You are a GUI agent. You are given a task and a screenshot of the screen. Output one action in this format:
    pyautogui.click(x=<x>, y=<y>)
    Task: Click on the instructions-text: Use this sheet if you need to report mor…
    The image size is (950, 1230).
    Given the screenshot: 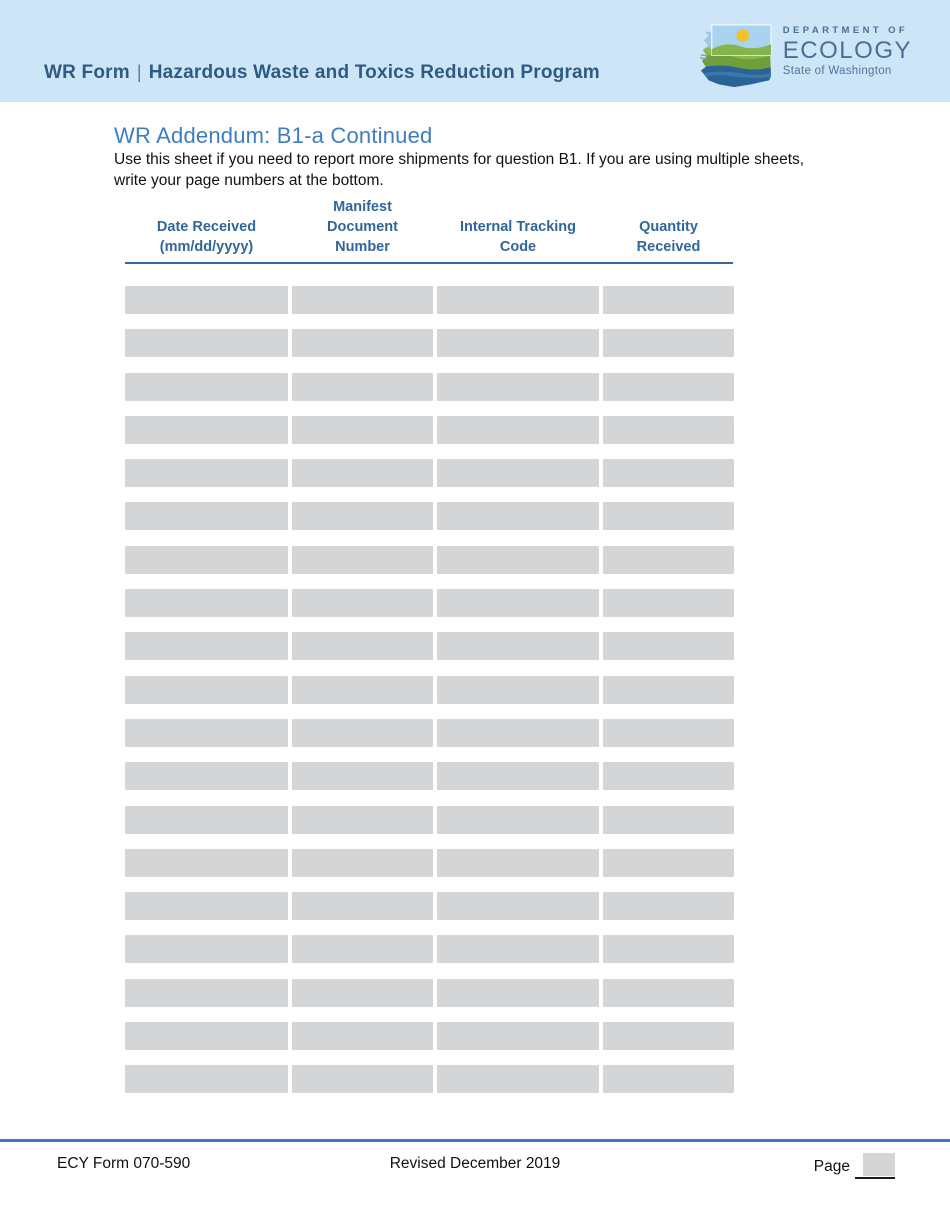 What is the action you would take?
    pyautogui.click(x=459, y=170)
    